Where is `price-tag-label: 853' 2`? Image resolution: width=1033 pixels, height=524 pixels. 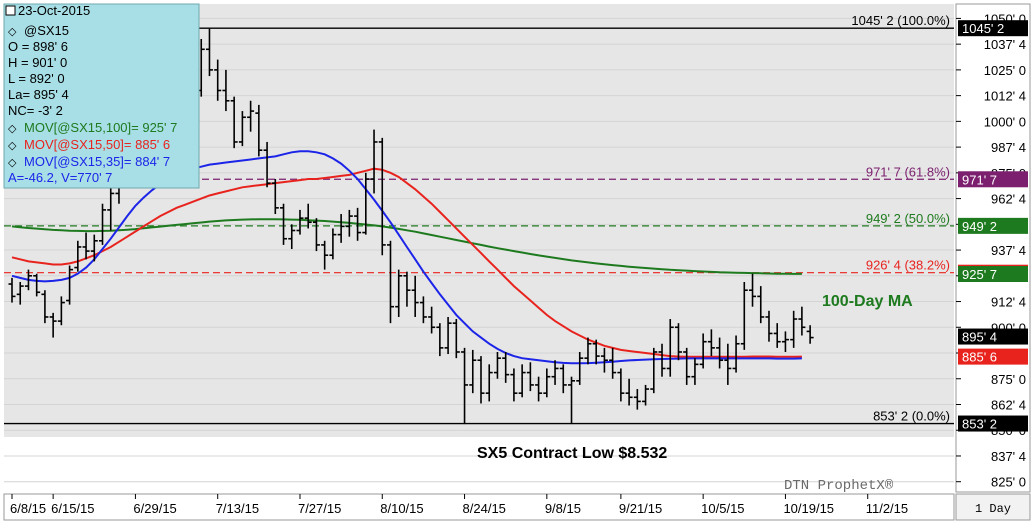
price-tag-label: 853' 2 is located at coordinates (979, 424).